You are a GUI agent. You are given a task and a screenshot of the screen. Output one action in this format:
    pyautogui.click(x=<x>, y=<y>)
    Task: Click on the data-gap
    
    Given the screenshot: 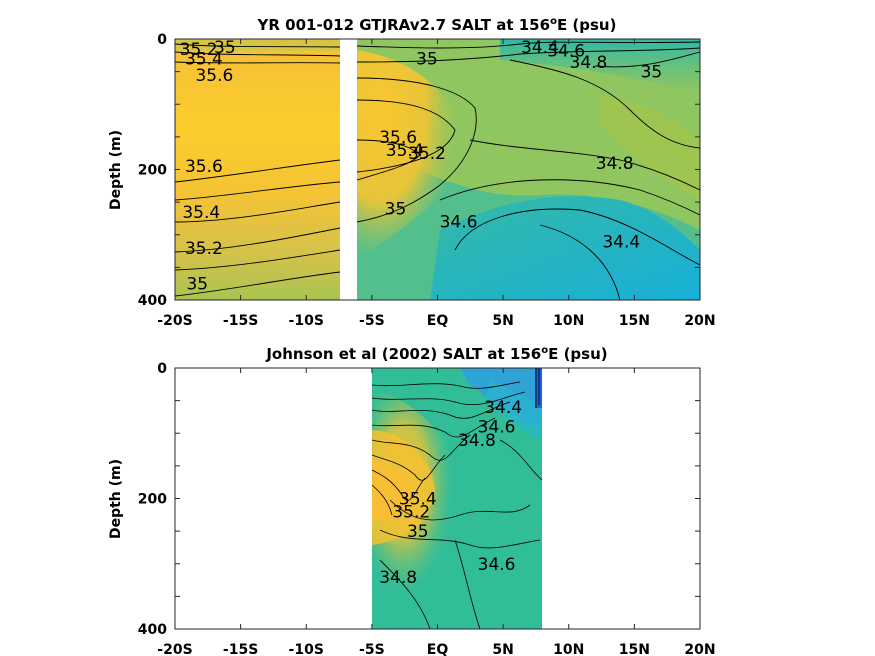 What is the action you would take?
    pyautogui.click(x=348, y=169)
    